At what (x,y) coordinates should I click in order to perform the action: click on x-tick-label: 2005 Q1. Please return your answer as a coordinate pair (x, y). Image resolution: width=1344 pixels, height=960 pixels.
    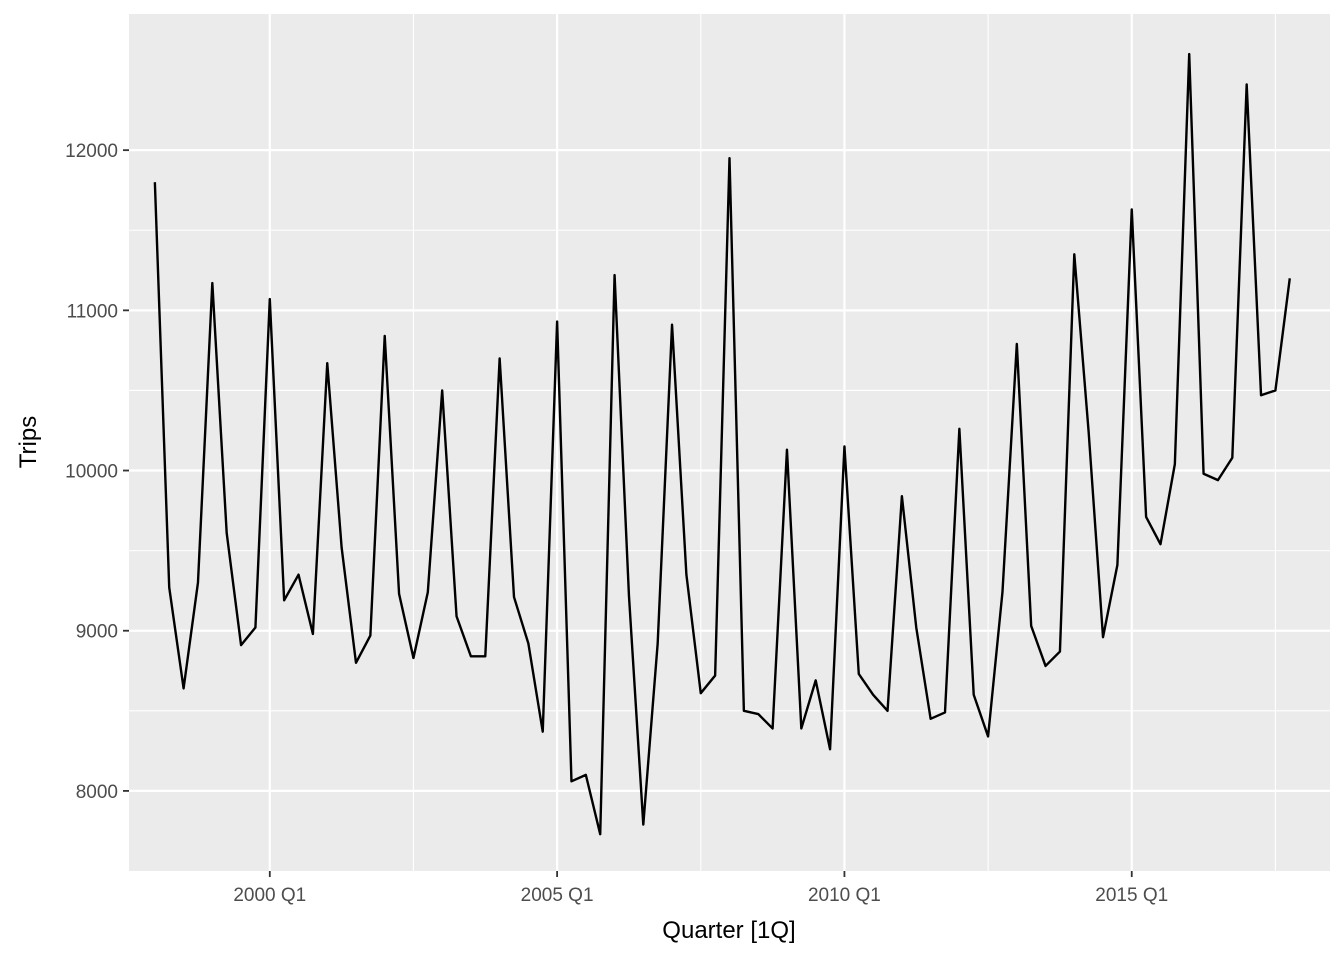
    Looking at the image, I should click on (557, 895).